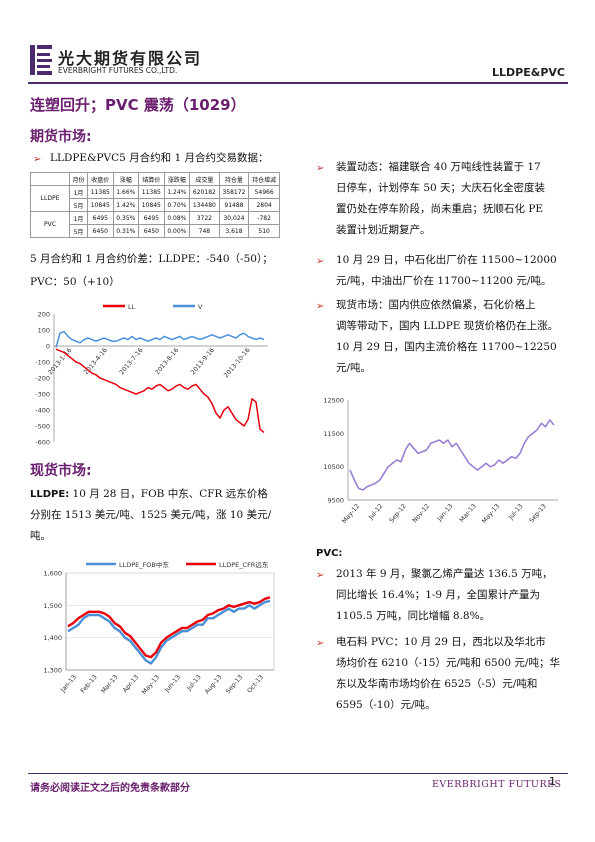 The image size is (595, 842). What do you see at coordinates (333, 401) in the screenshot?
I see `y-tick-label: 12500` at bounding box center [333, 401].